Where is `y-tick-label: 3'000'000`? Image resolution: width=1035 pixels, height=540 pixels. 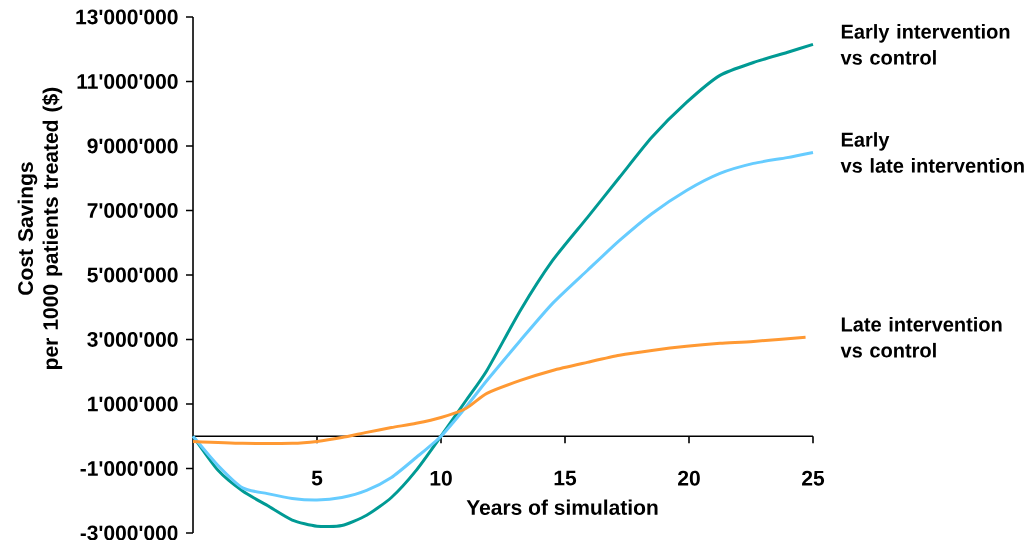
y-tick-label: 3'000'000 is located at coordinates (132, 339).